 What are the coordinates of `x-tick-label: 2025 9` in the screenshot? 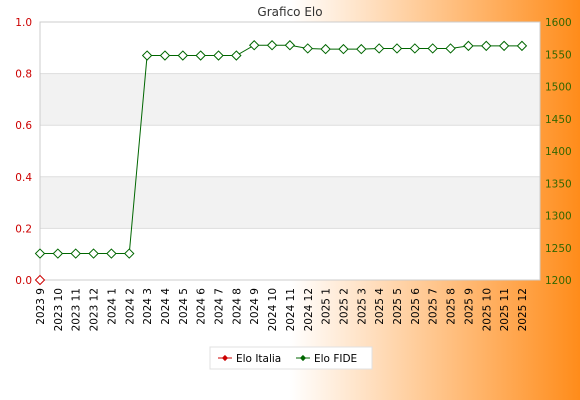 It's located at (469, 306).